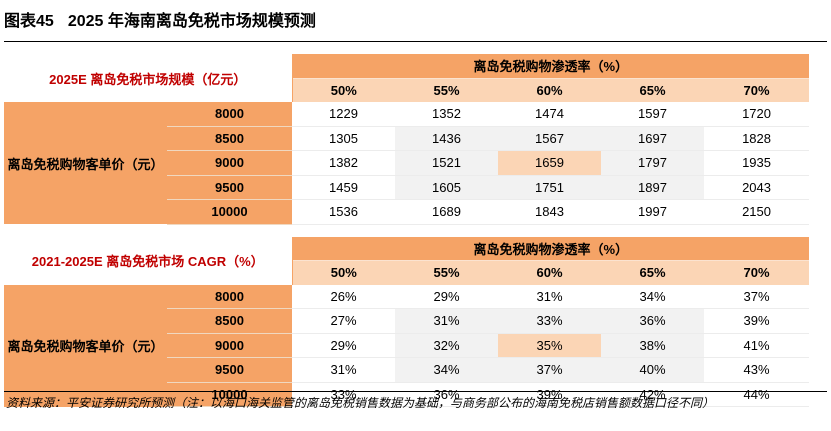  Describe the element at coordinates (447, 114) in the screenshot. I see `value-cell: 1352` at that location.